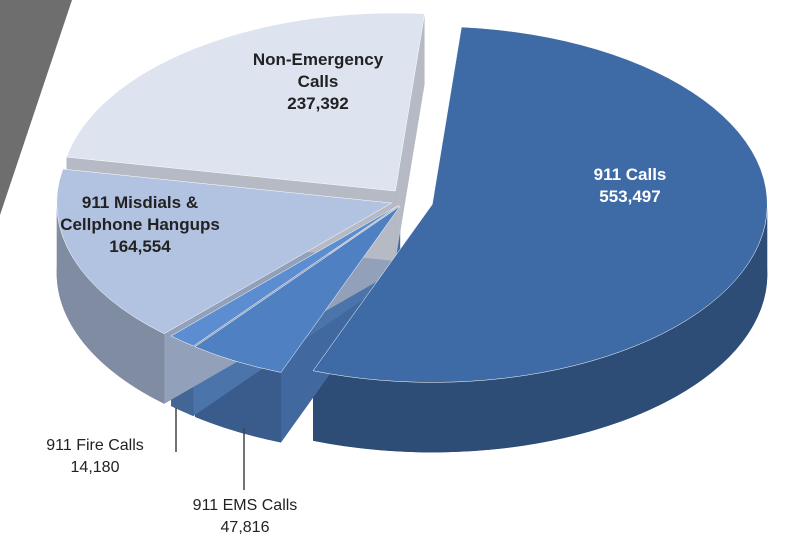 This screenshot has height=544, width=791. Describe the element at coordinates (245, 527) in the screenshot. I see `value-label: 47,816` at that location.